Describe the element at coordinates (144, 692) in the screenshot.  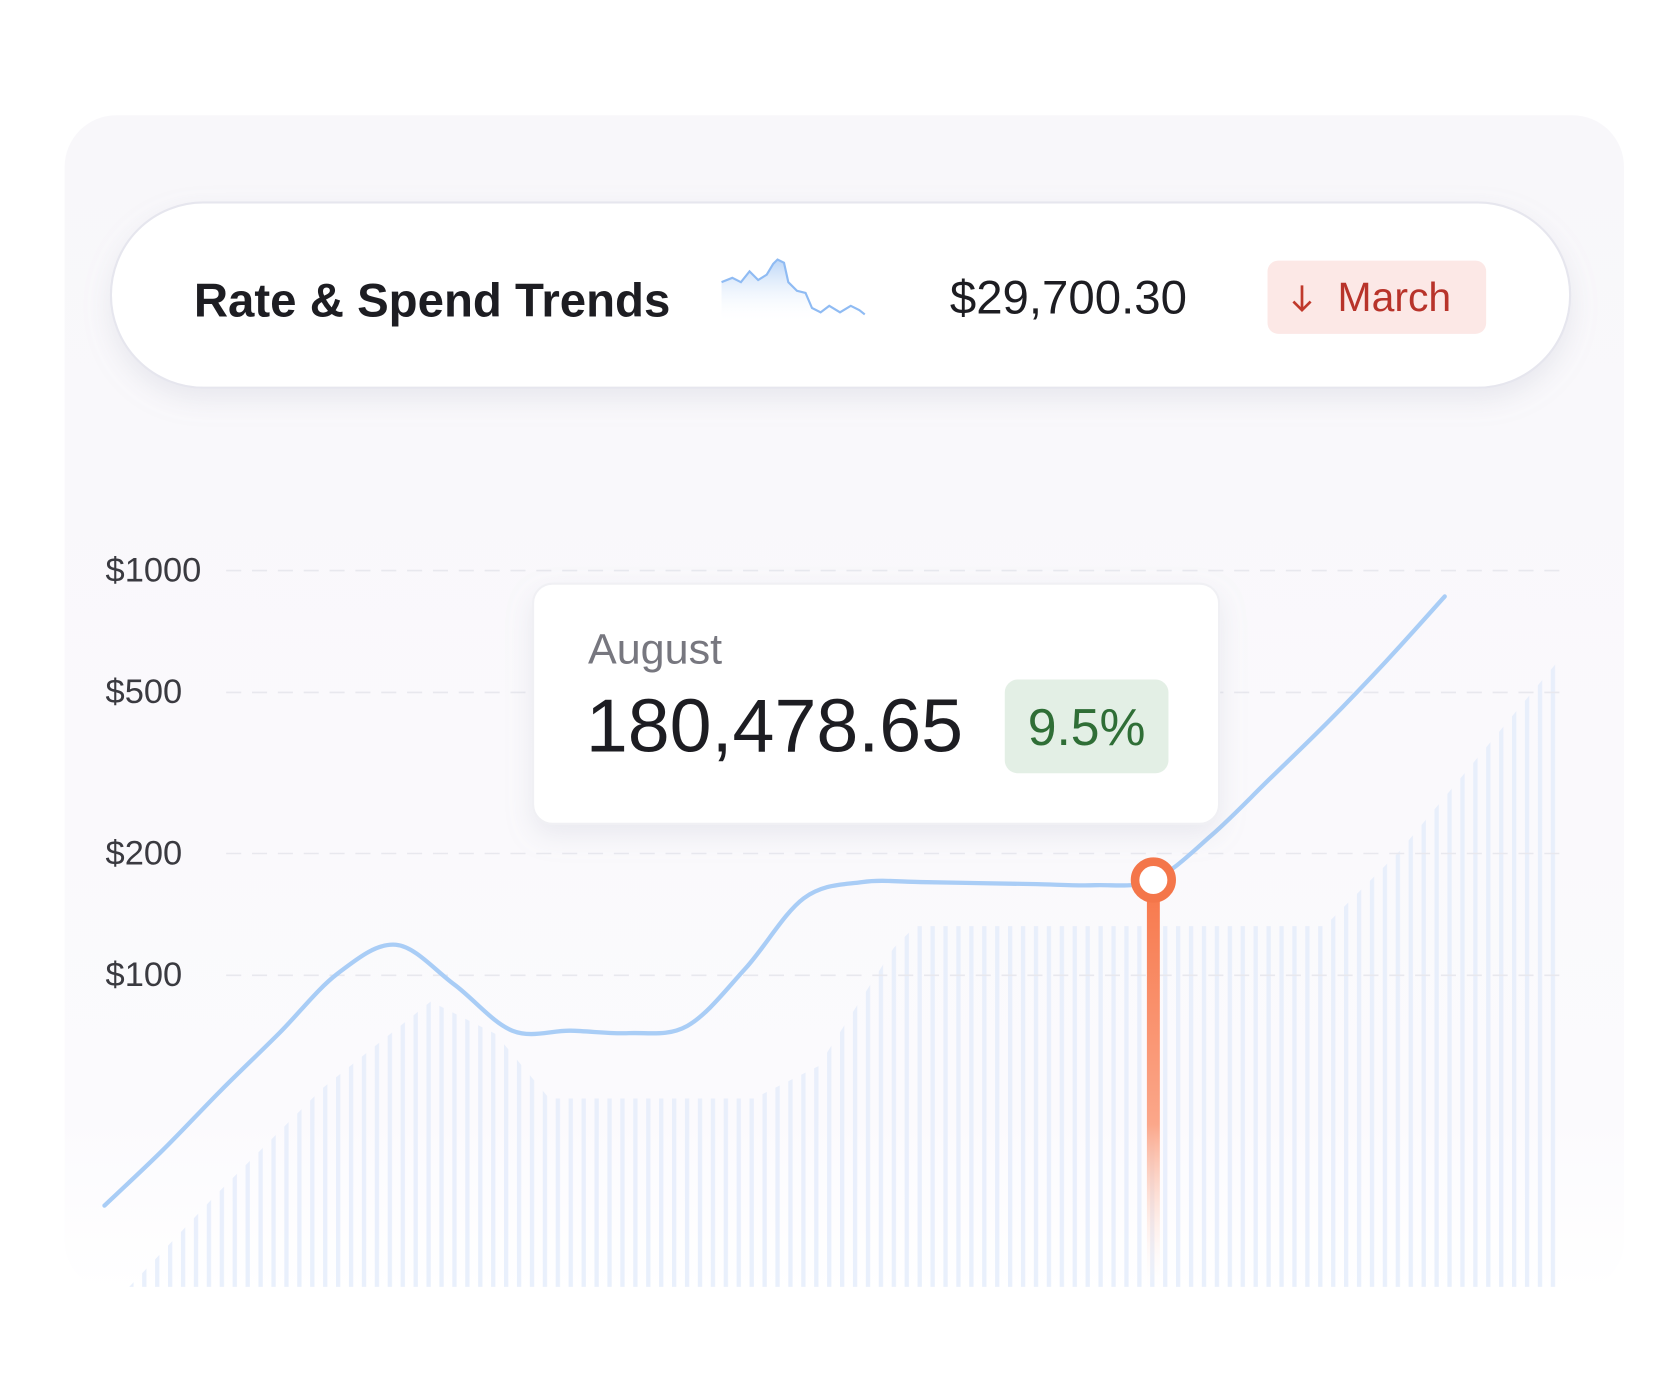
I see `y-tick-label: $500` at that location.